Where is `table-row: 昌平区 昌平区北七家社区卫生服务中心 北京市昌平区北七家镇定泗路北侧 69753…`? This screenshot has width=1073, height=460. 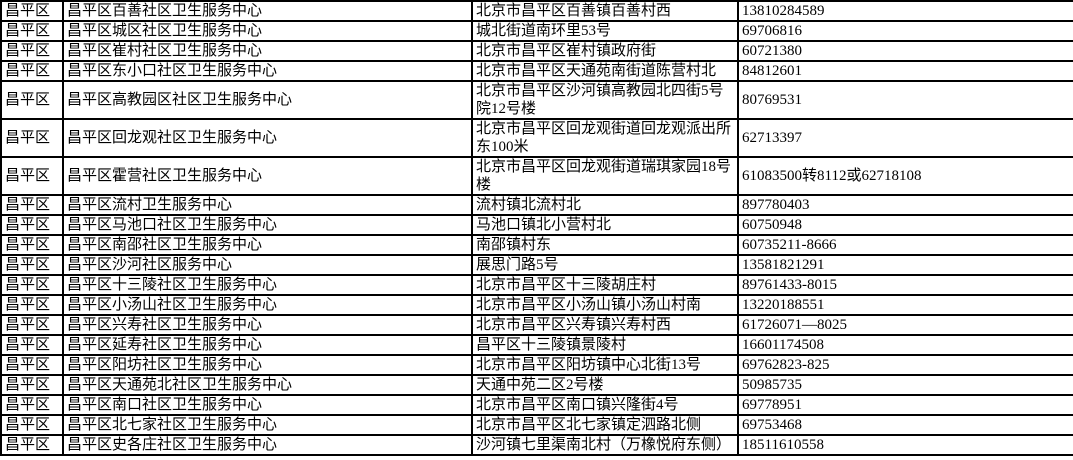
table-row: 昌平区 昌平区北七家社区卫生服务中心 北京市昌平区北七家镇定泗路北侧 69753… is located at coordinates (536, 425).